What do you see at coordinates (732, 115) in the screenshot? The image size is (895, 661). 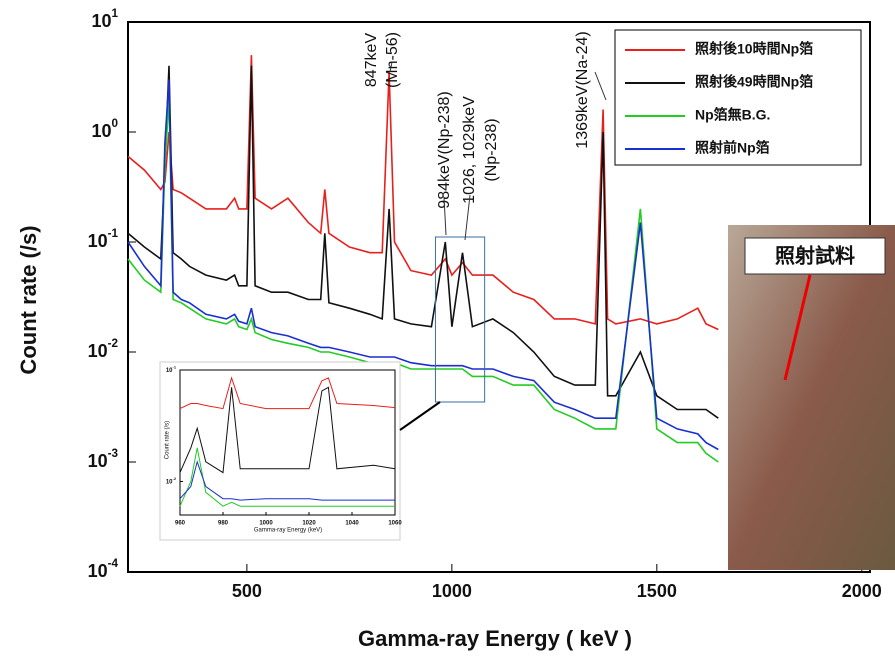 I see `legend-label: Np箔無B.G.` at bounding box center [732, 115].